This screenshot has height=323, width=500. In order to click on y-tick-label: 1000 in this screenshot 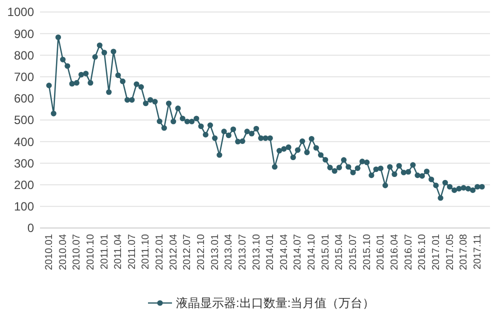, I will do `click(20, 12)`.